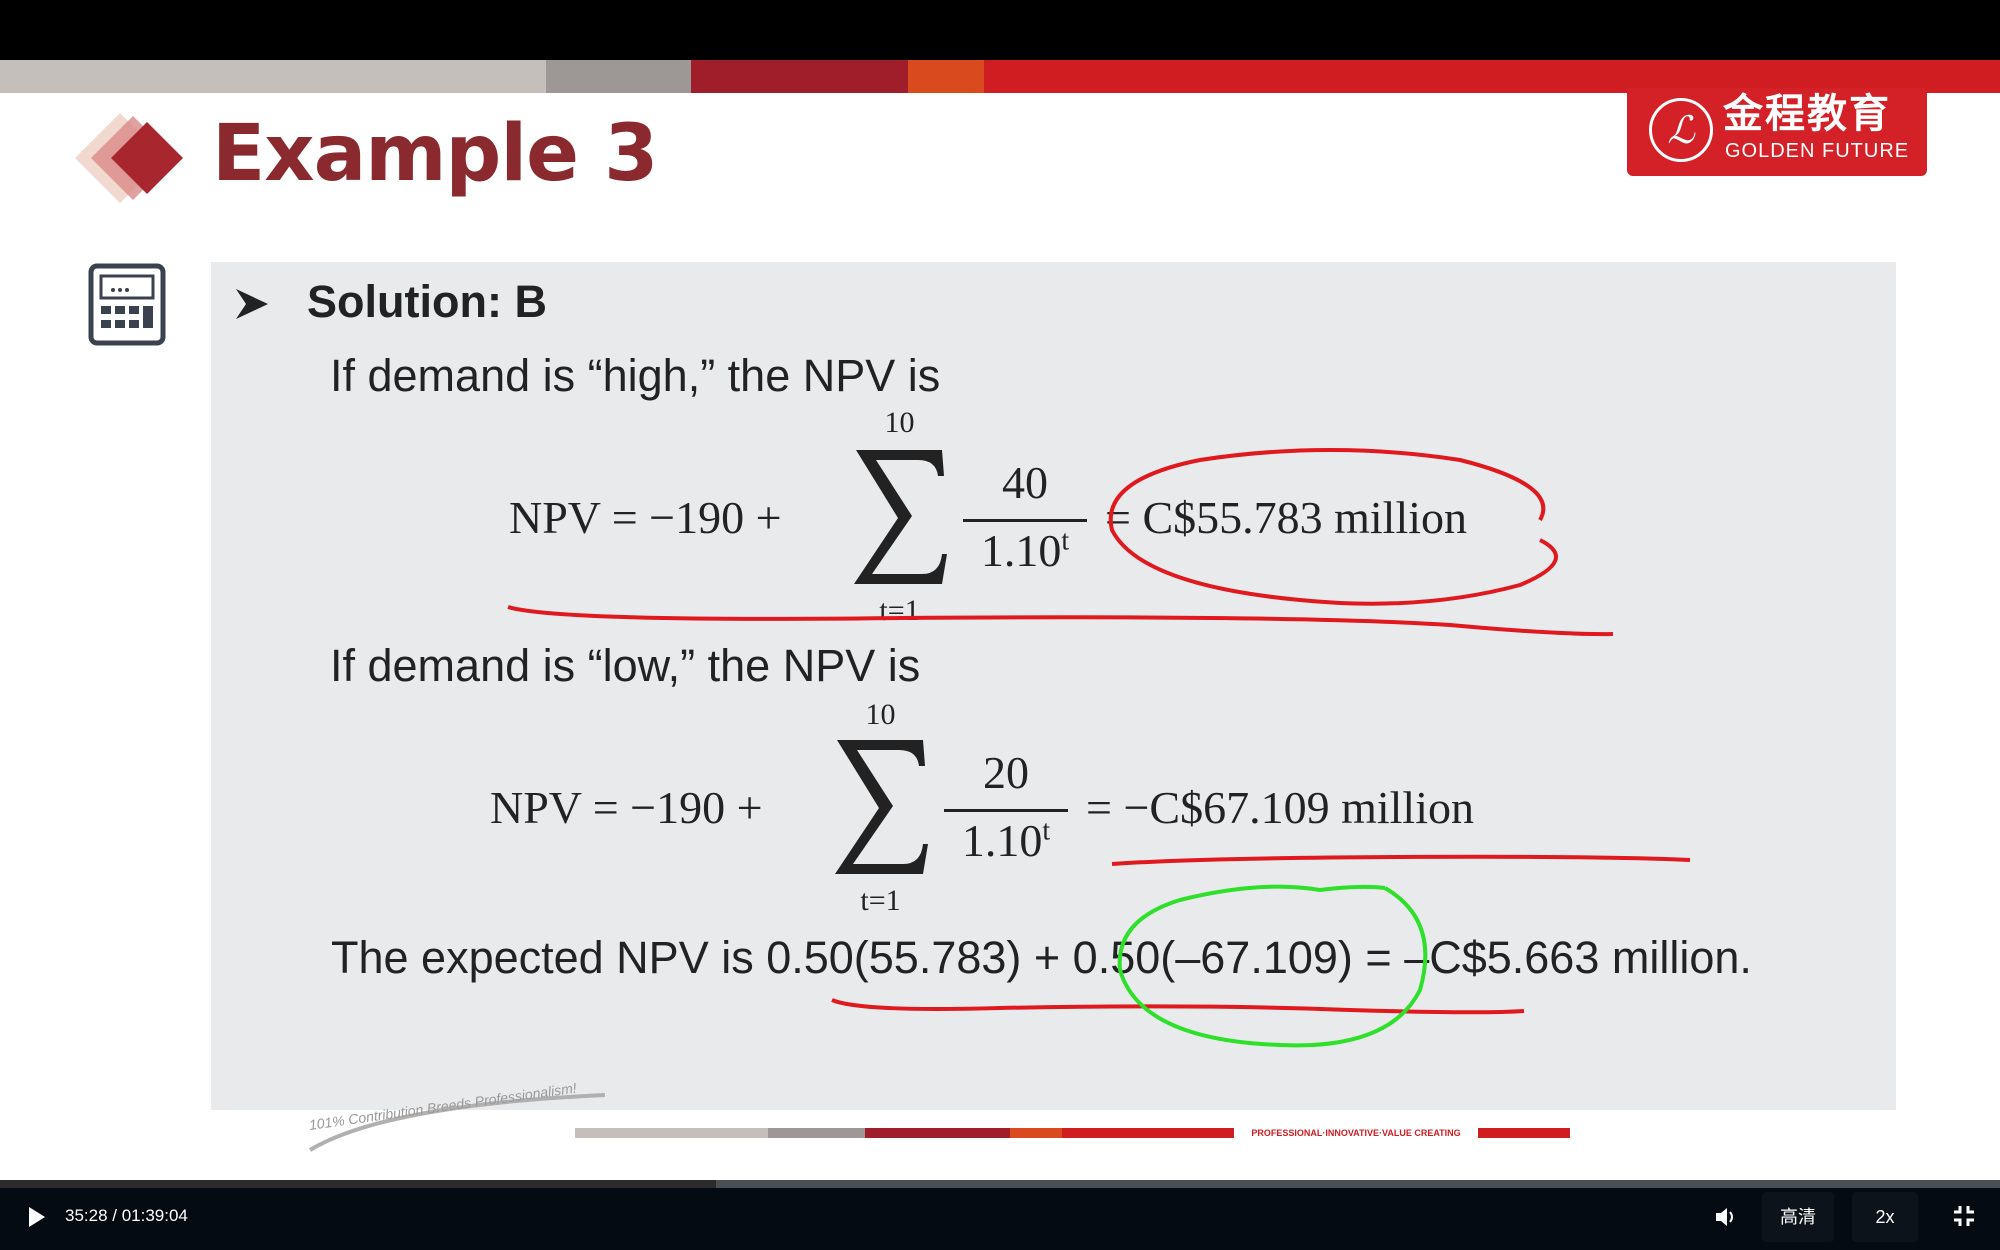 The height and width of the screenshot is (1250, 2000). Describe the element at coordinates (1006, 772) in the screenshot. I see `eq-low-numerator: 20` at that location.